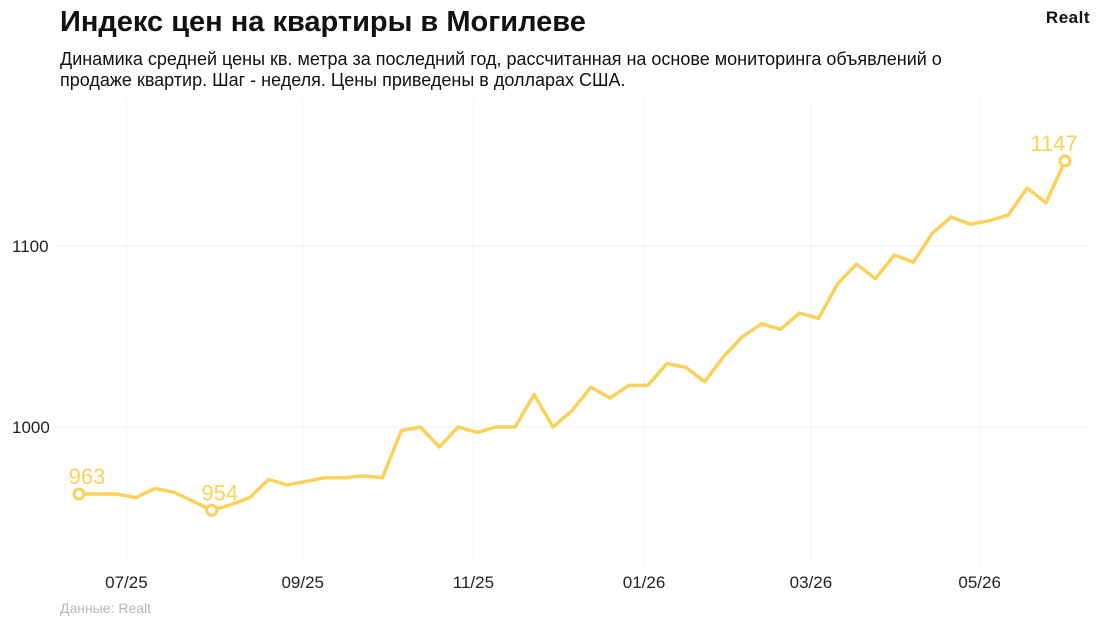  What do you see at coordinates (1067, 17) in the screenshot?
I see `realt-logo: Realt` at bounding box center [1067, 17].